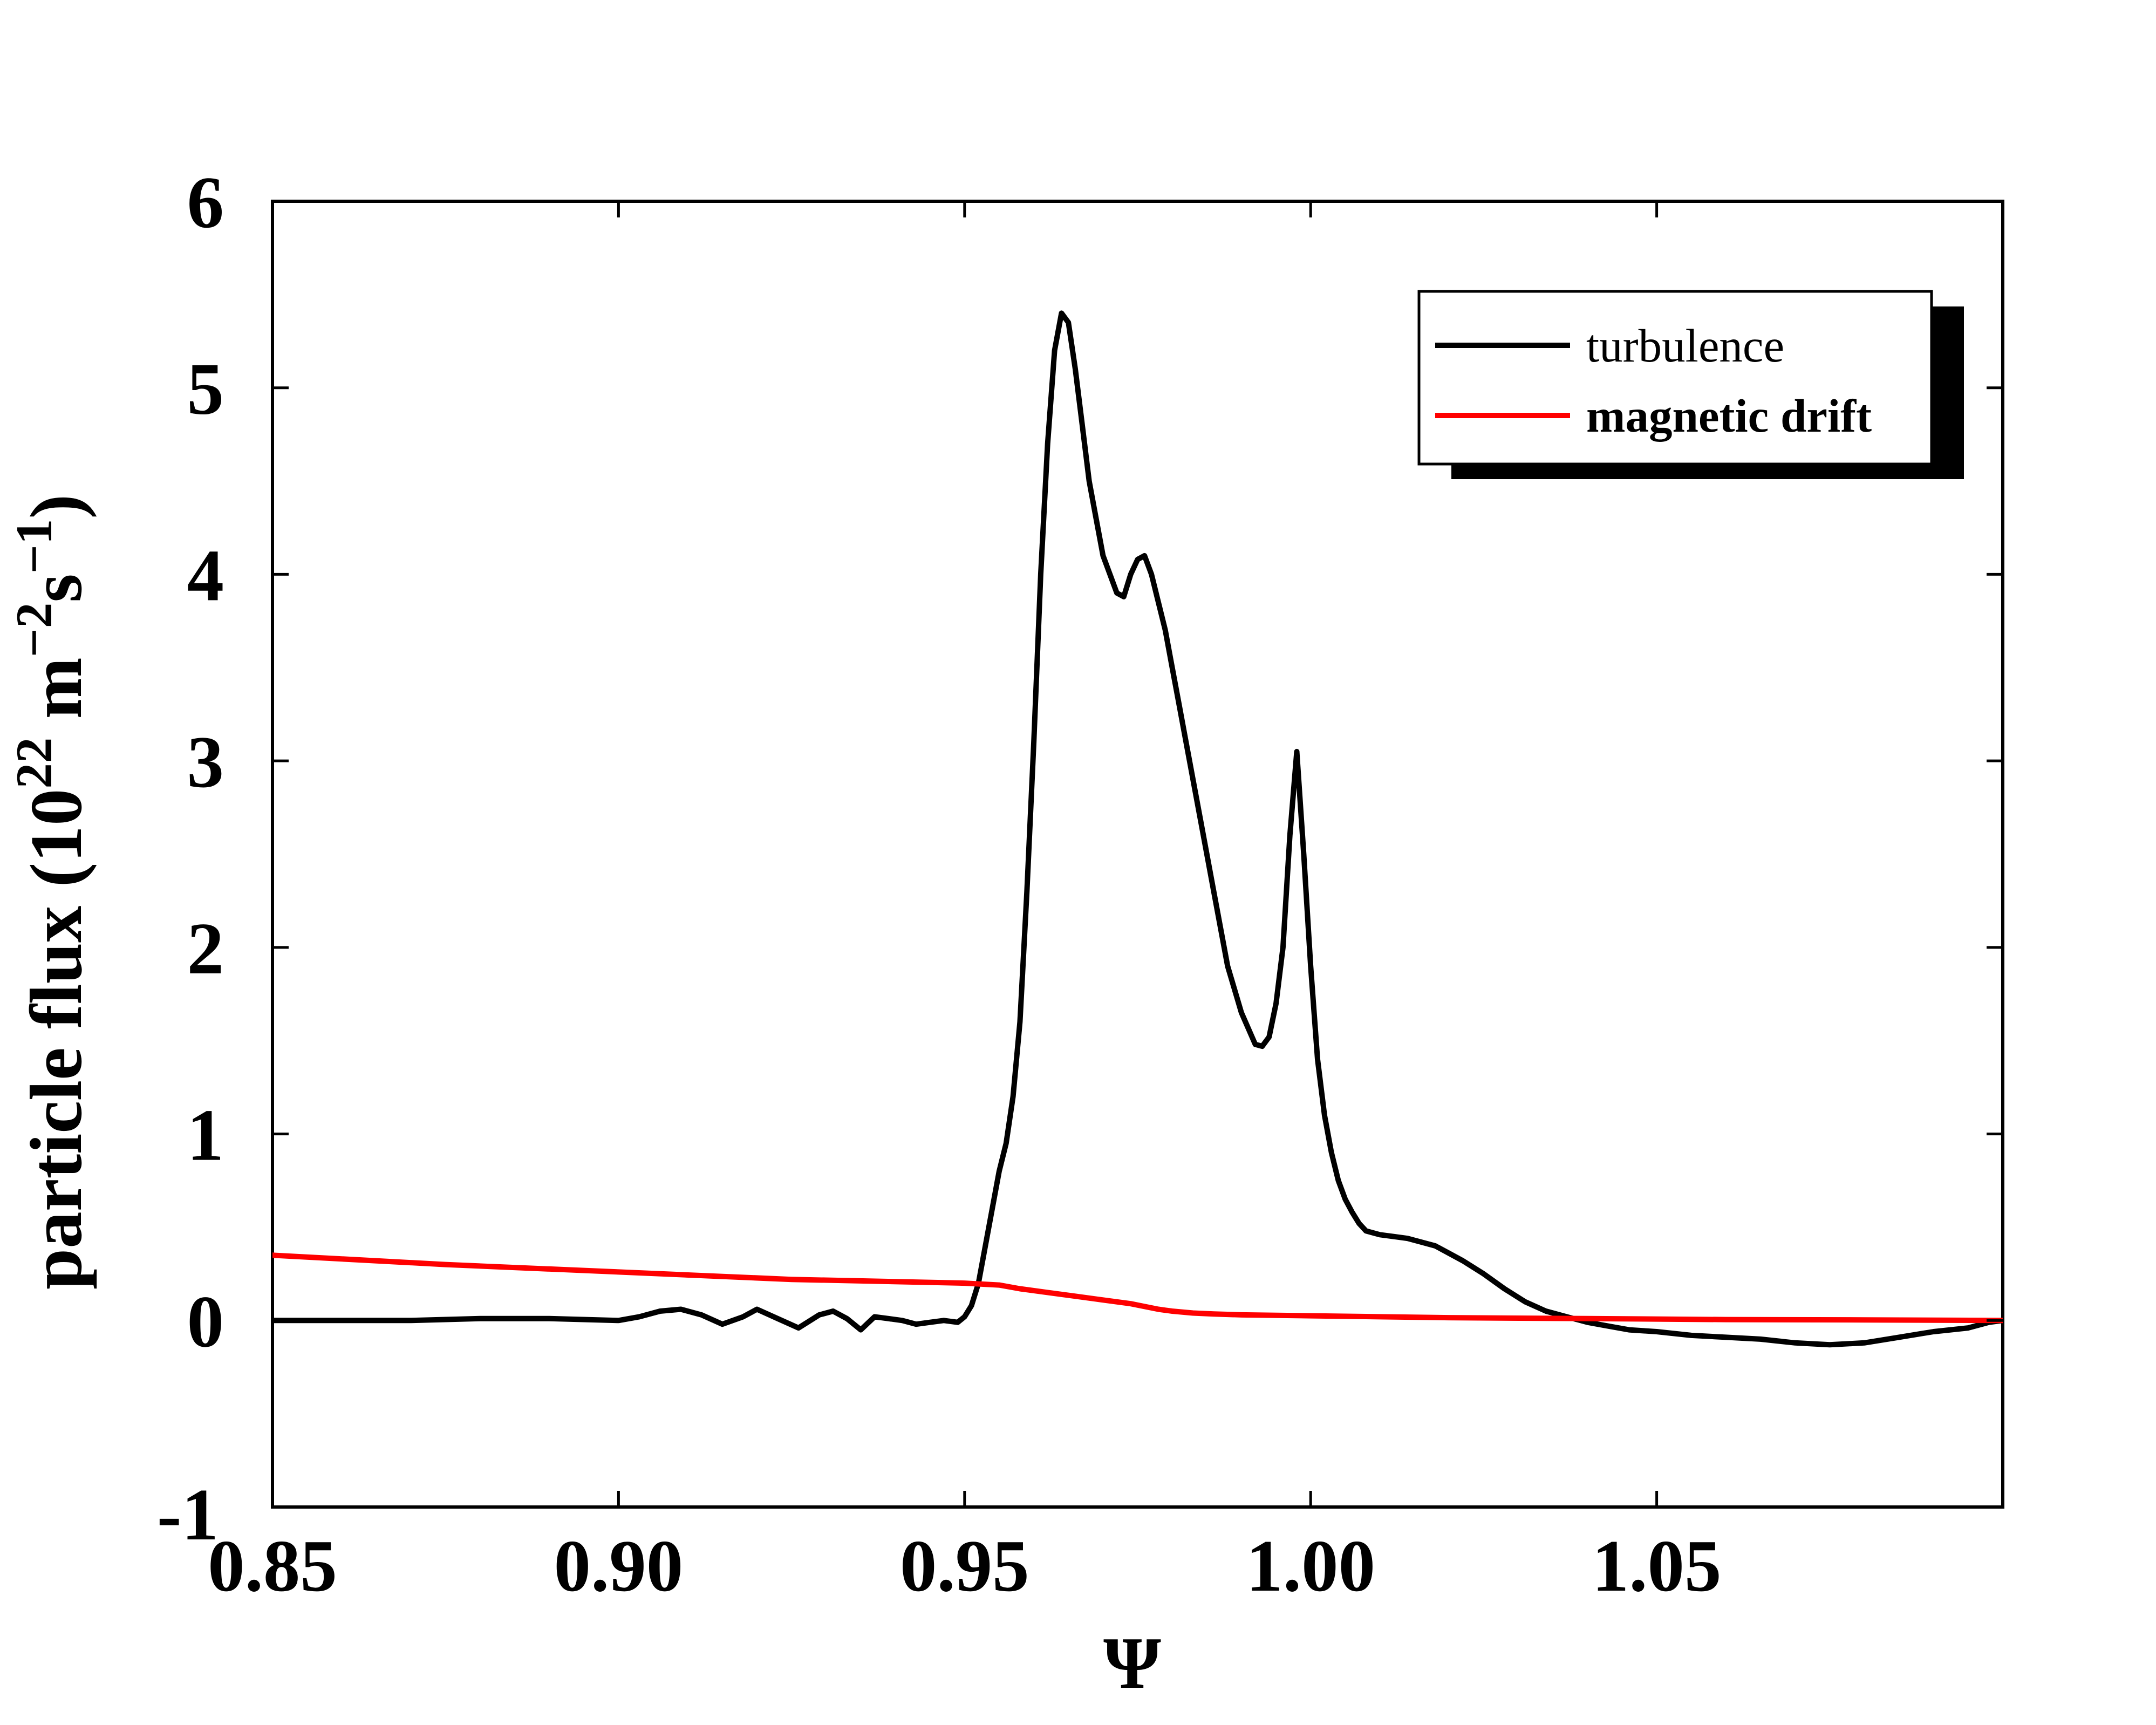  What do you see at coordinates (205, 389) in the screenshot?
I see `y-tick-label: 5` at bounding box center [205, 389].